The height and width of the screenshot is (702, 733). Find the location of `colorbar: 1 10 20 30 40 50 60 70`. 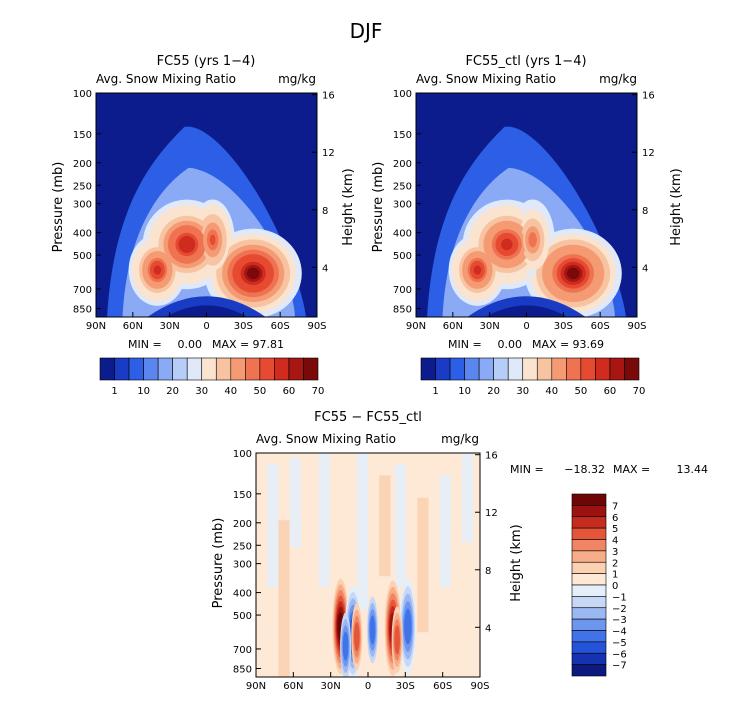

colorbar: 1 10 20 30 40 50 60 70 is located at coordinates (533, 377).